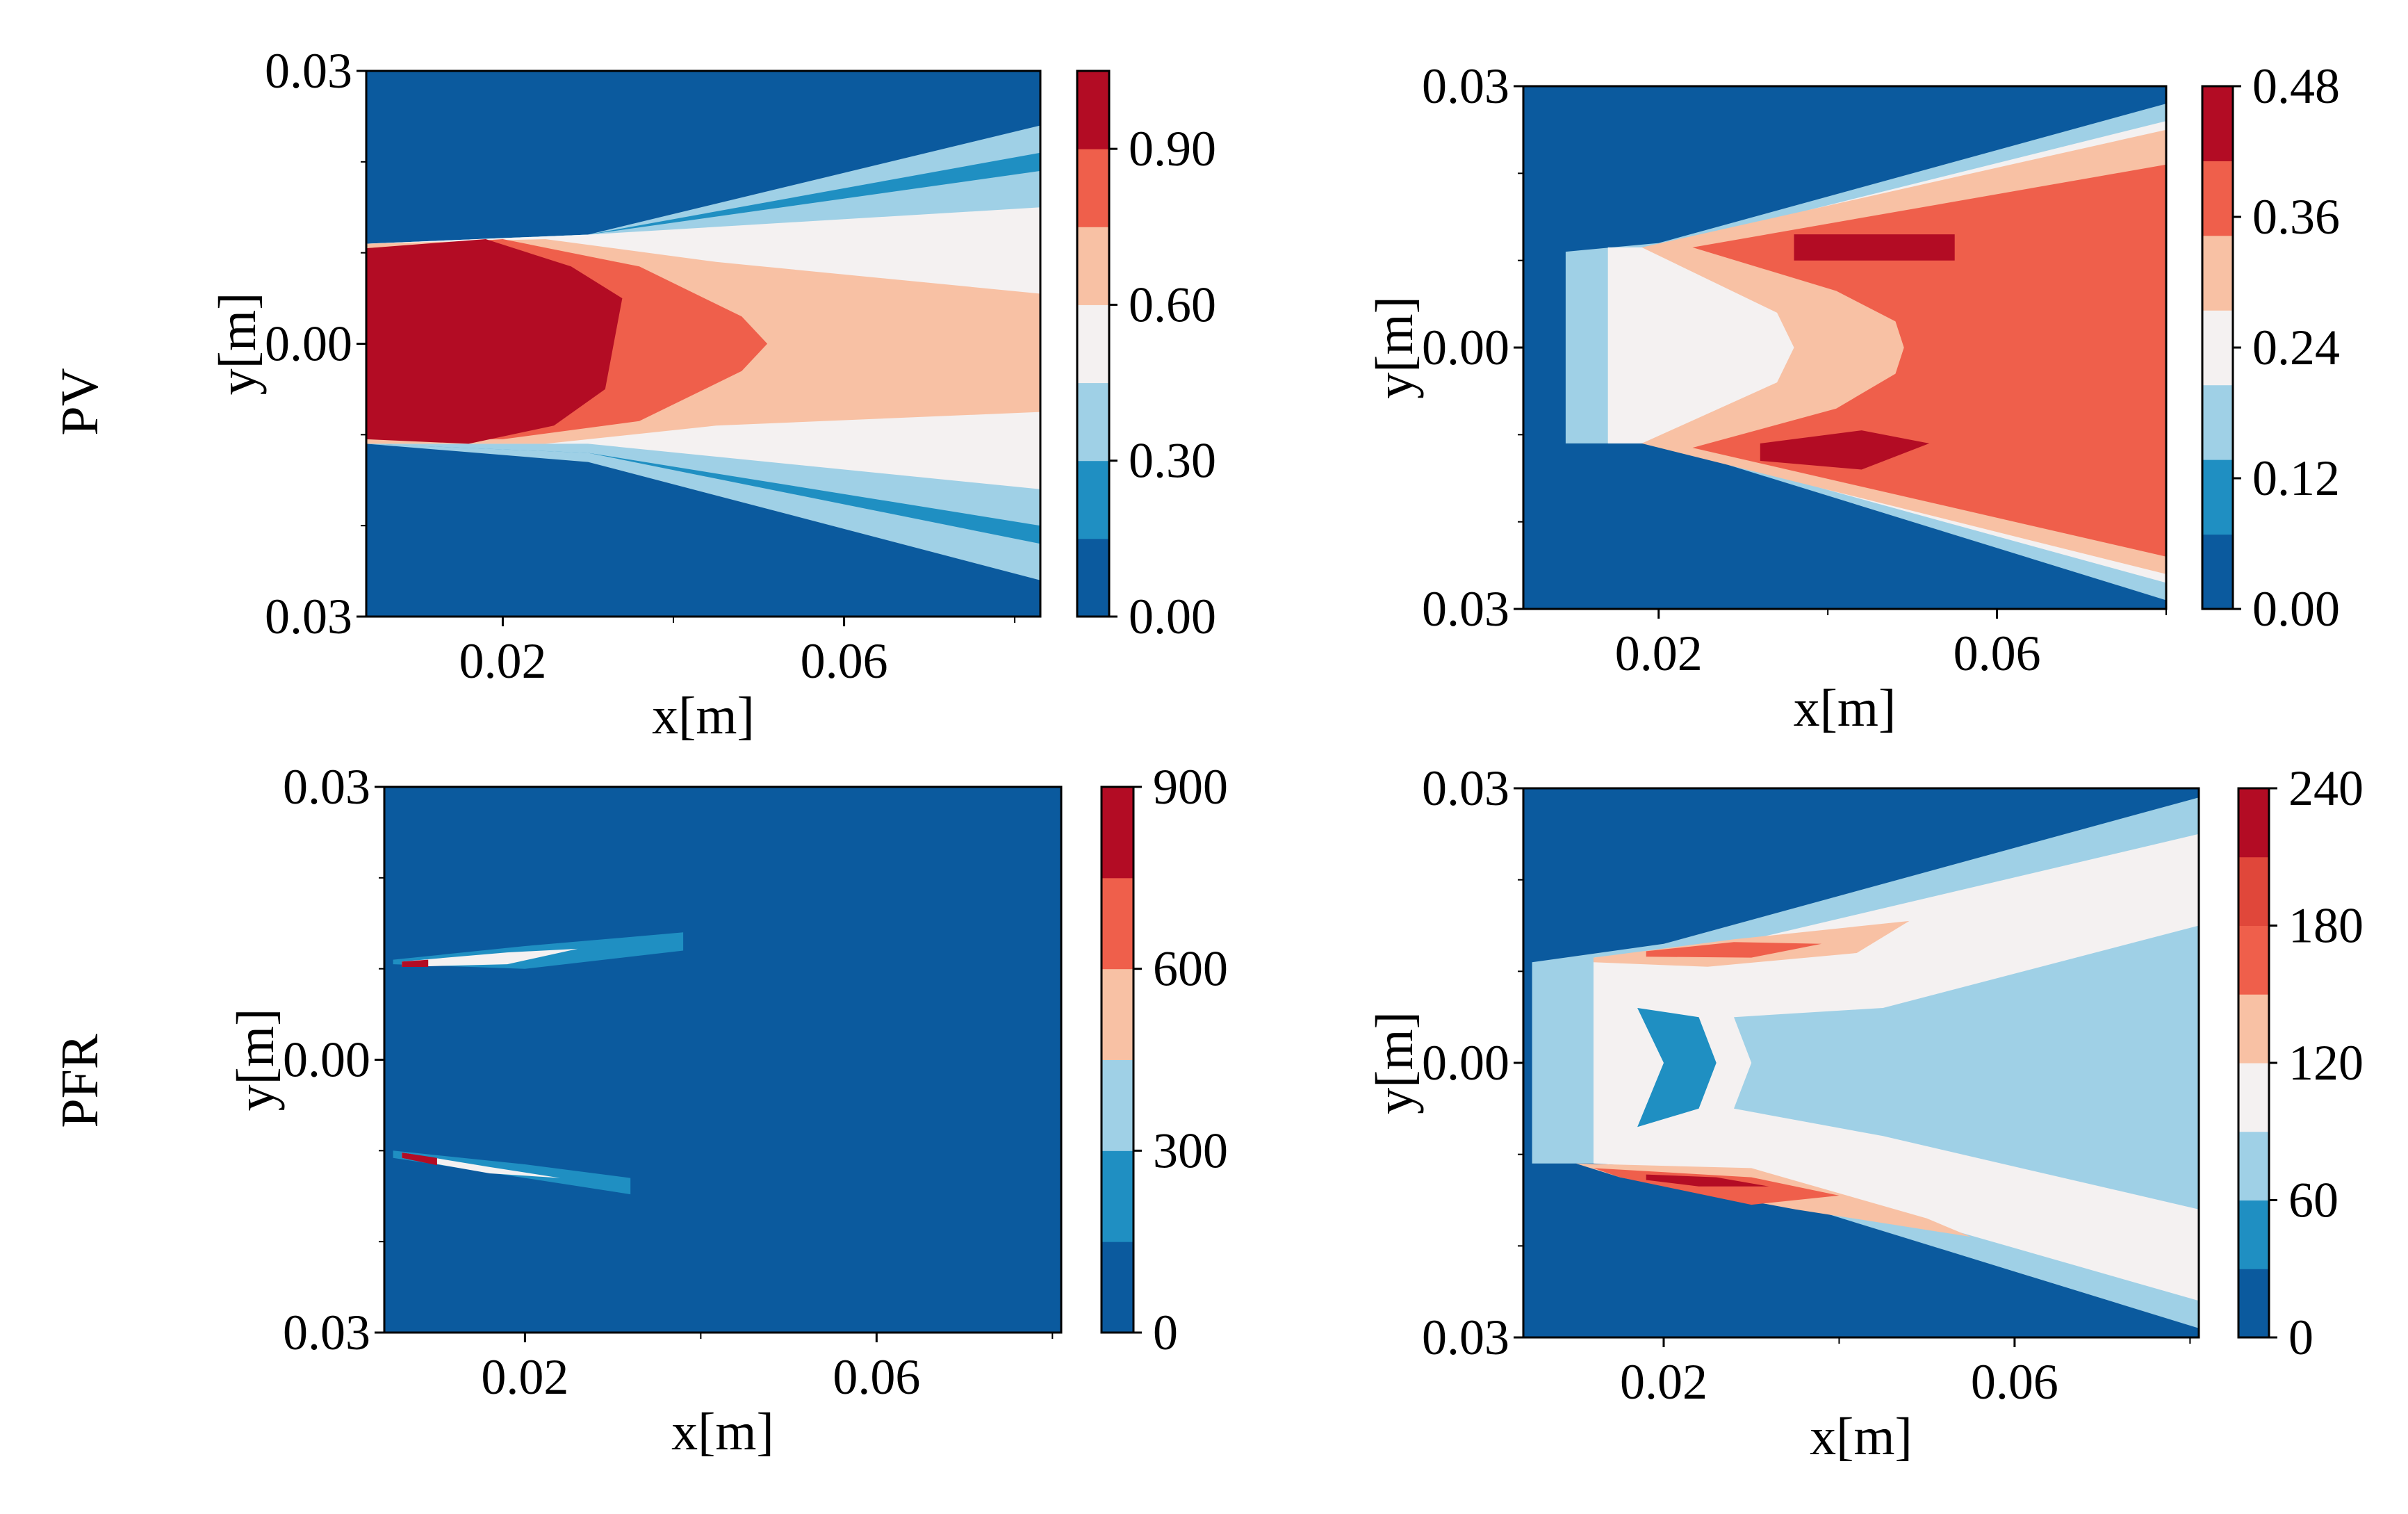 This screenshot has height=1514, width=2408. Describe the element at coordinates (2326, 1063) in the screenshot. I see `colorbar-tick-label: 120` at that location.